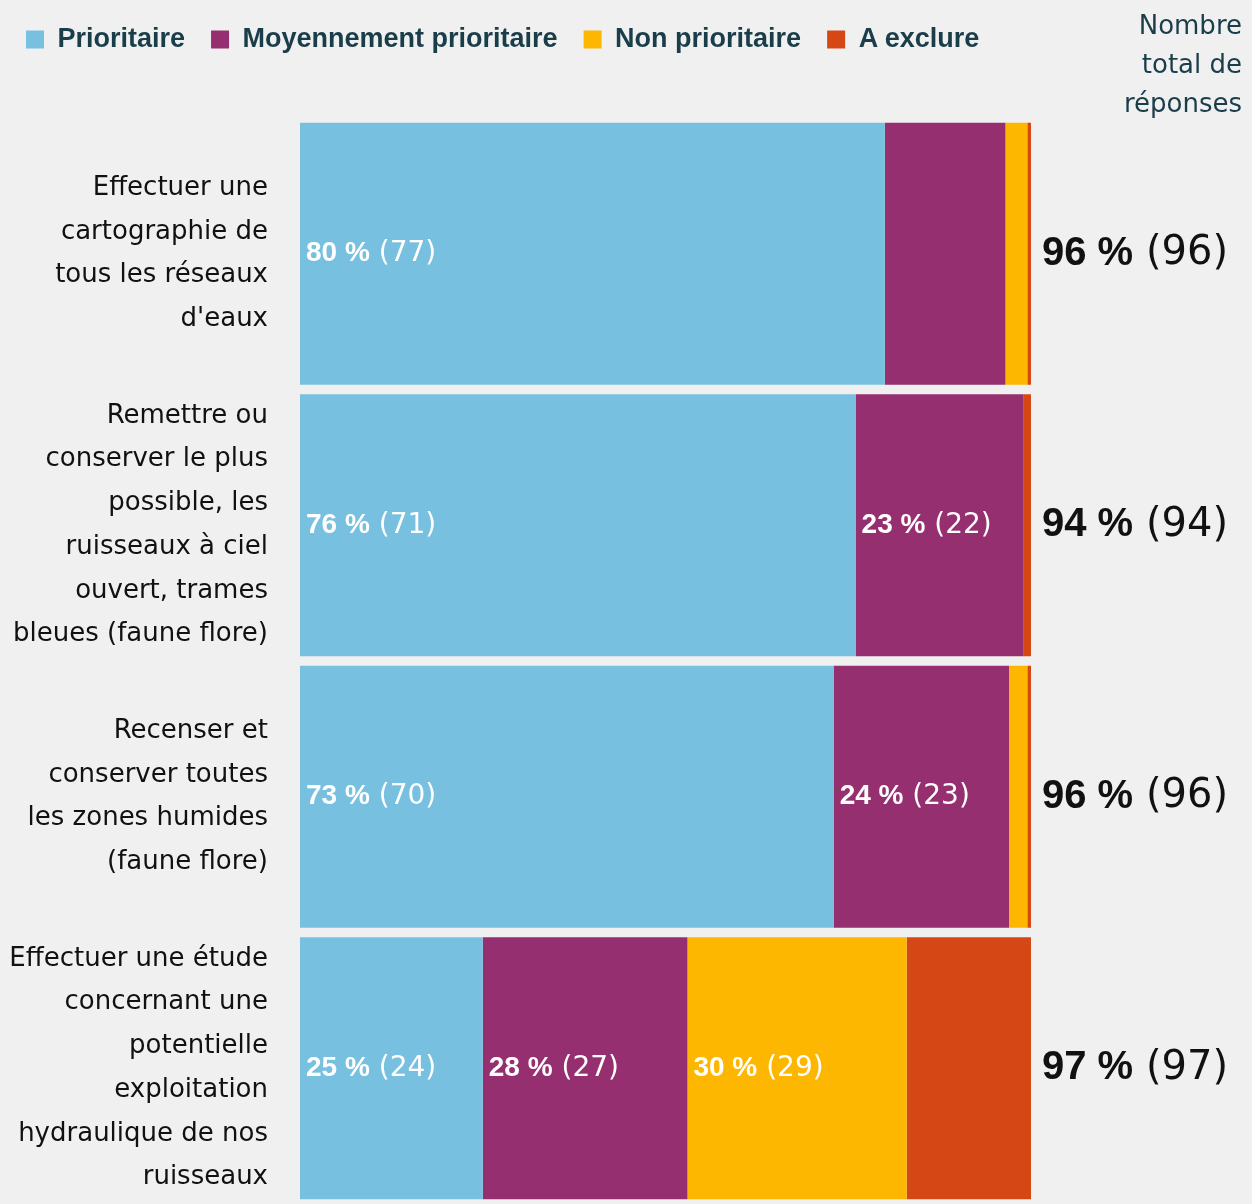 The height and width of the screenshot is (1204, 1252). What do you see at coordinates (758, 1066) in the screenshot?
I see `data-label: 30 % (29)` at bounding box center [758, 1066].